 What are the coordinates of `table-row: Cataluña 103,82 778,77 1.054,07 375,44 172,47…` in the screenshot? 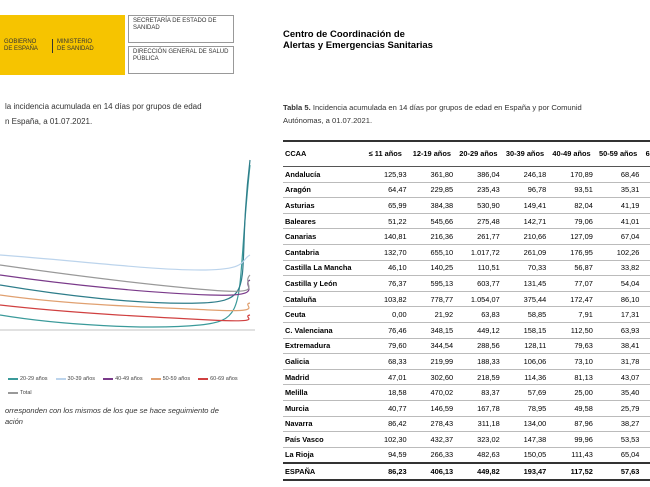 It's located at (466, 299).